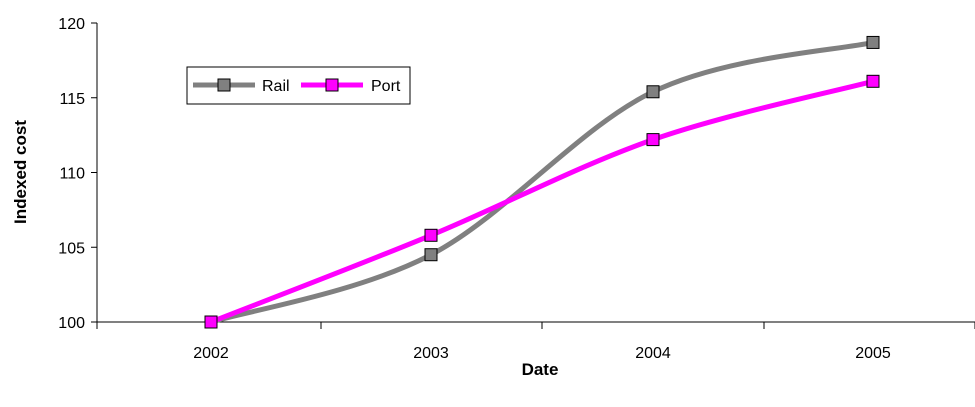 The width and height of the screenshot is (975, 407). Describe the element at coordinates (653, 353) in the screenshot. I see `x-tick-label: 2004` at that location.